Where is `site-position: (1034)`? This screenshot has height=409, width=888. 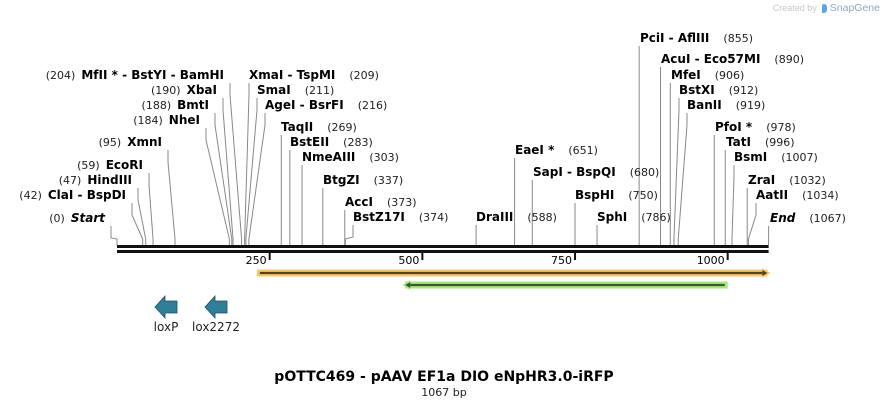 site-position: (1034) is located at coordinates (820, 195).